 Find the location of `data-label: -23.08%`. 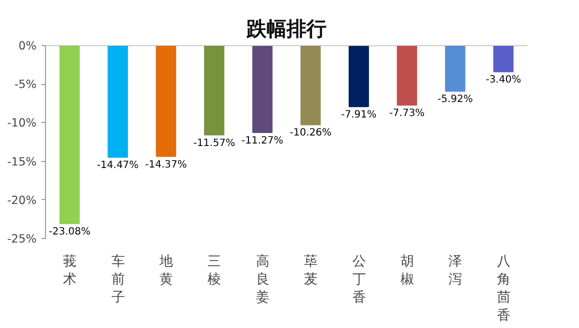

data-label: -23.08% is located at coordinates (69, 232).